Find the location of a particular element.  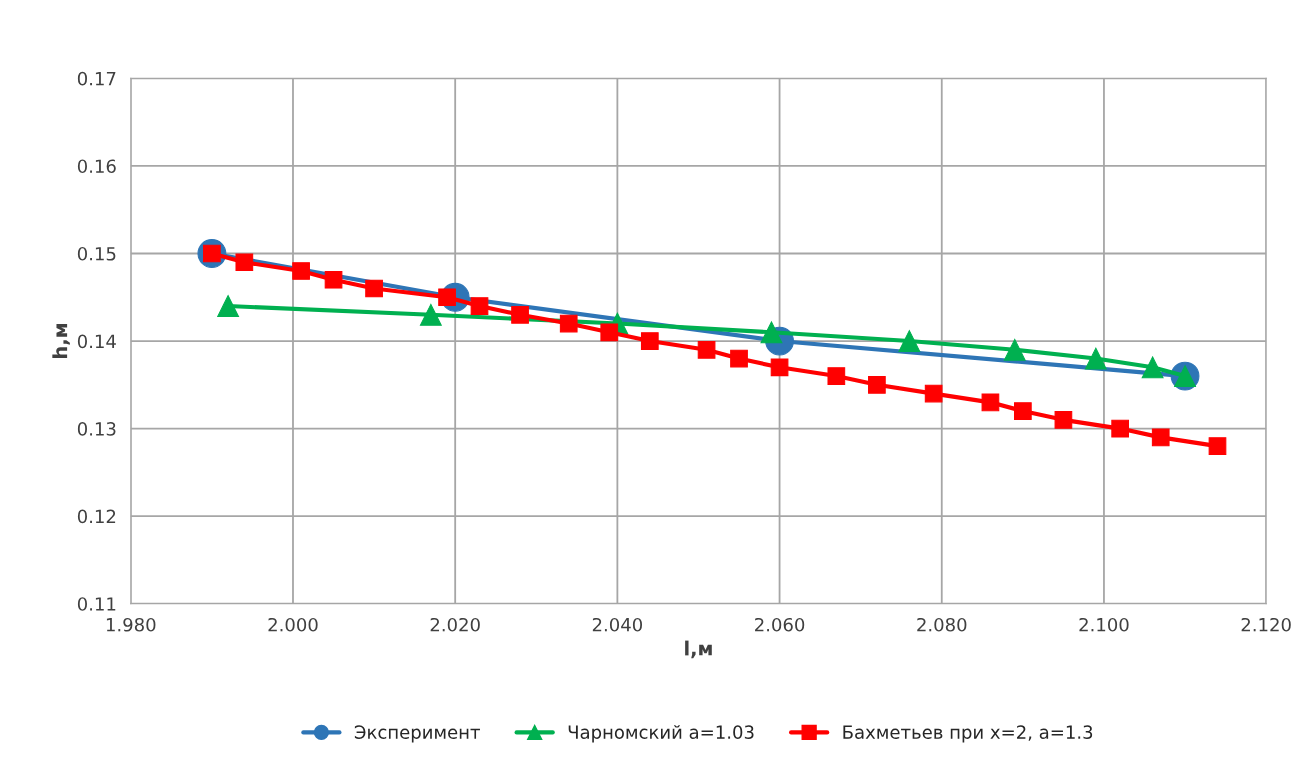

y-tick-label: 0.11 is located at coordinates (96, 604).